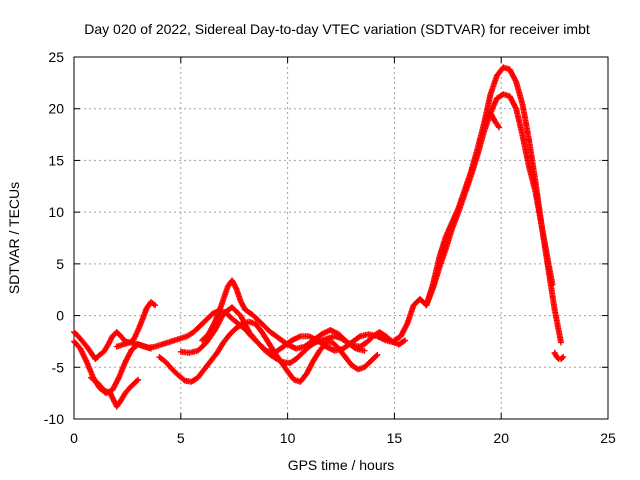  What do you see at coordinates (56, 57) in the screenshot?
I see `y-tick-label: 25` at bounding box center [56, 57].